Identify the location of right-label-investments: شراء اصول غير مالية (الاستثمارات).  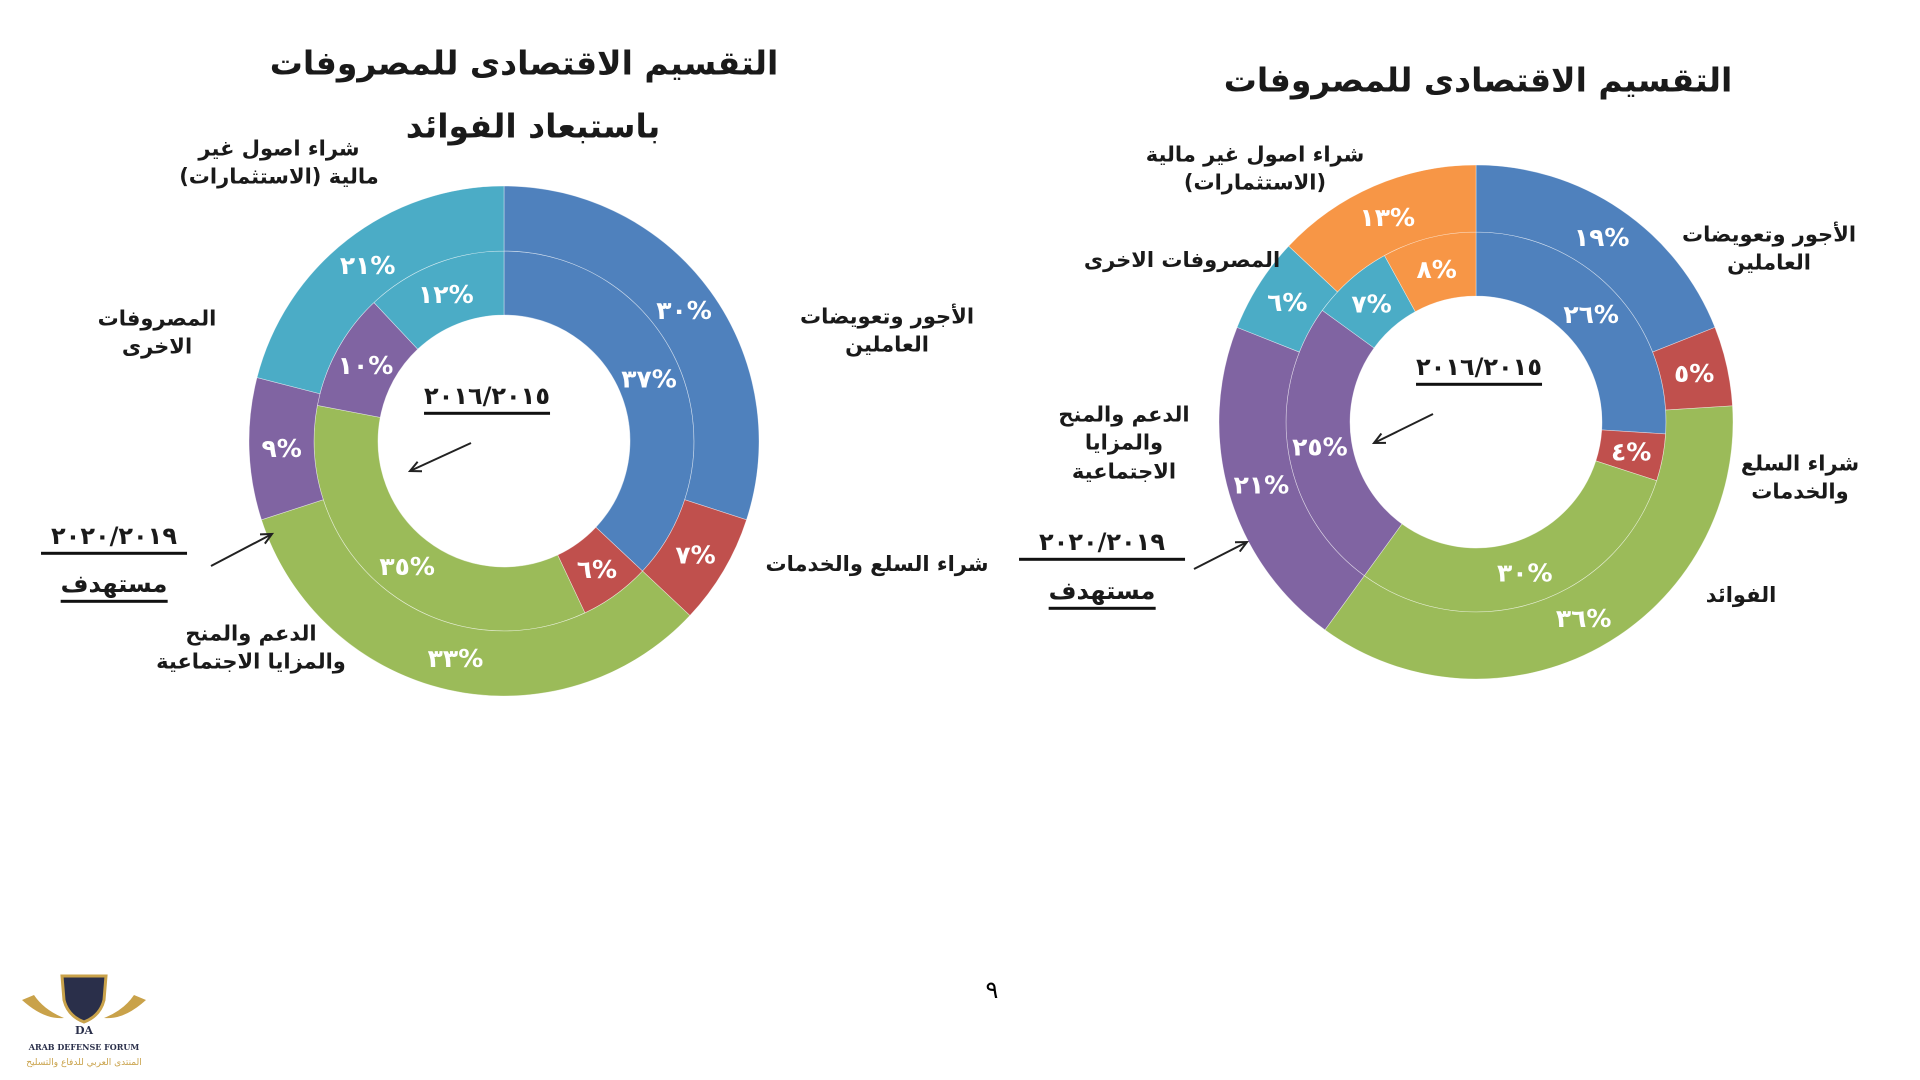
(1255, 168).